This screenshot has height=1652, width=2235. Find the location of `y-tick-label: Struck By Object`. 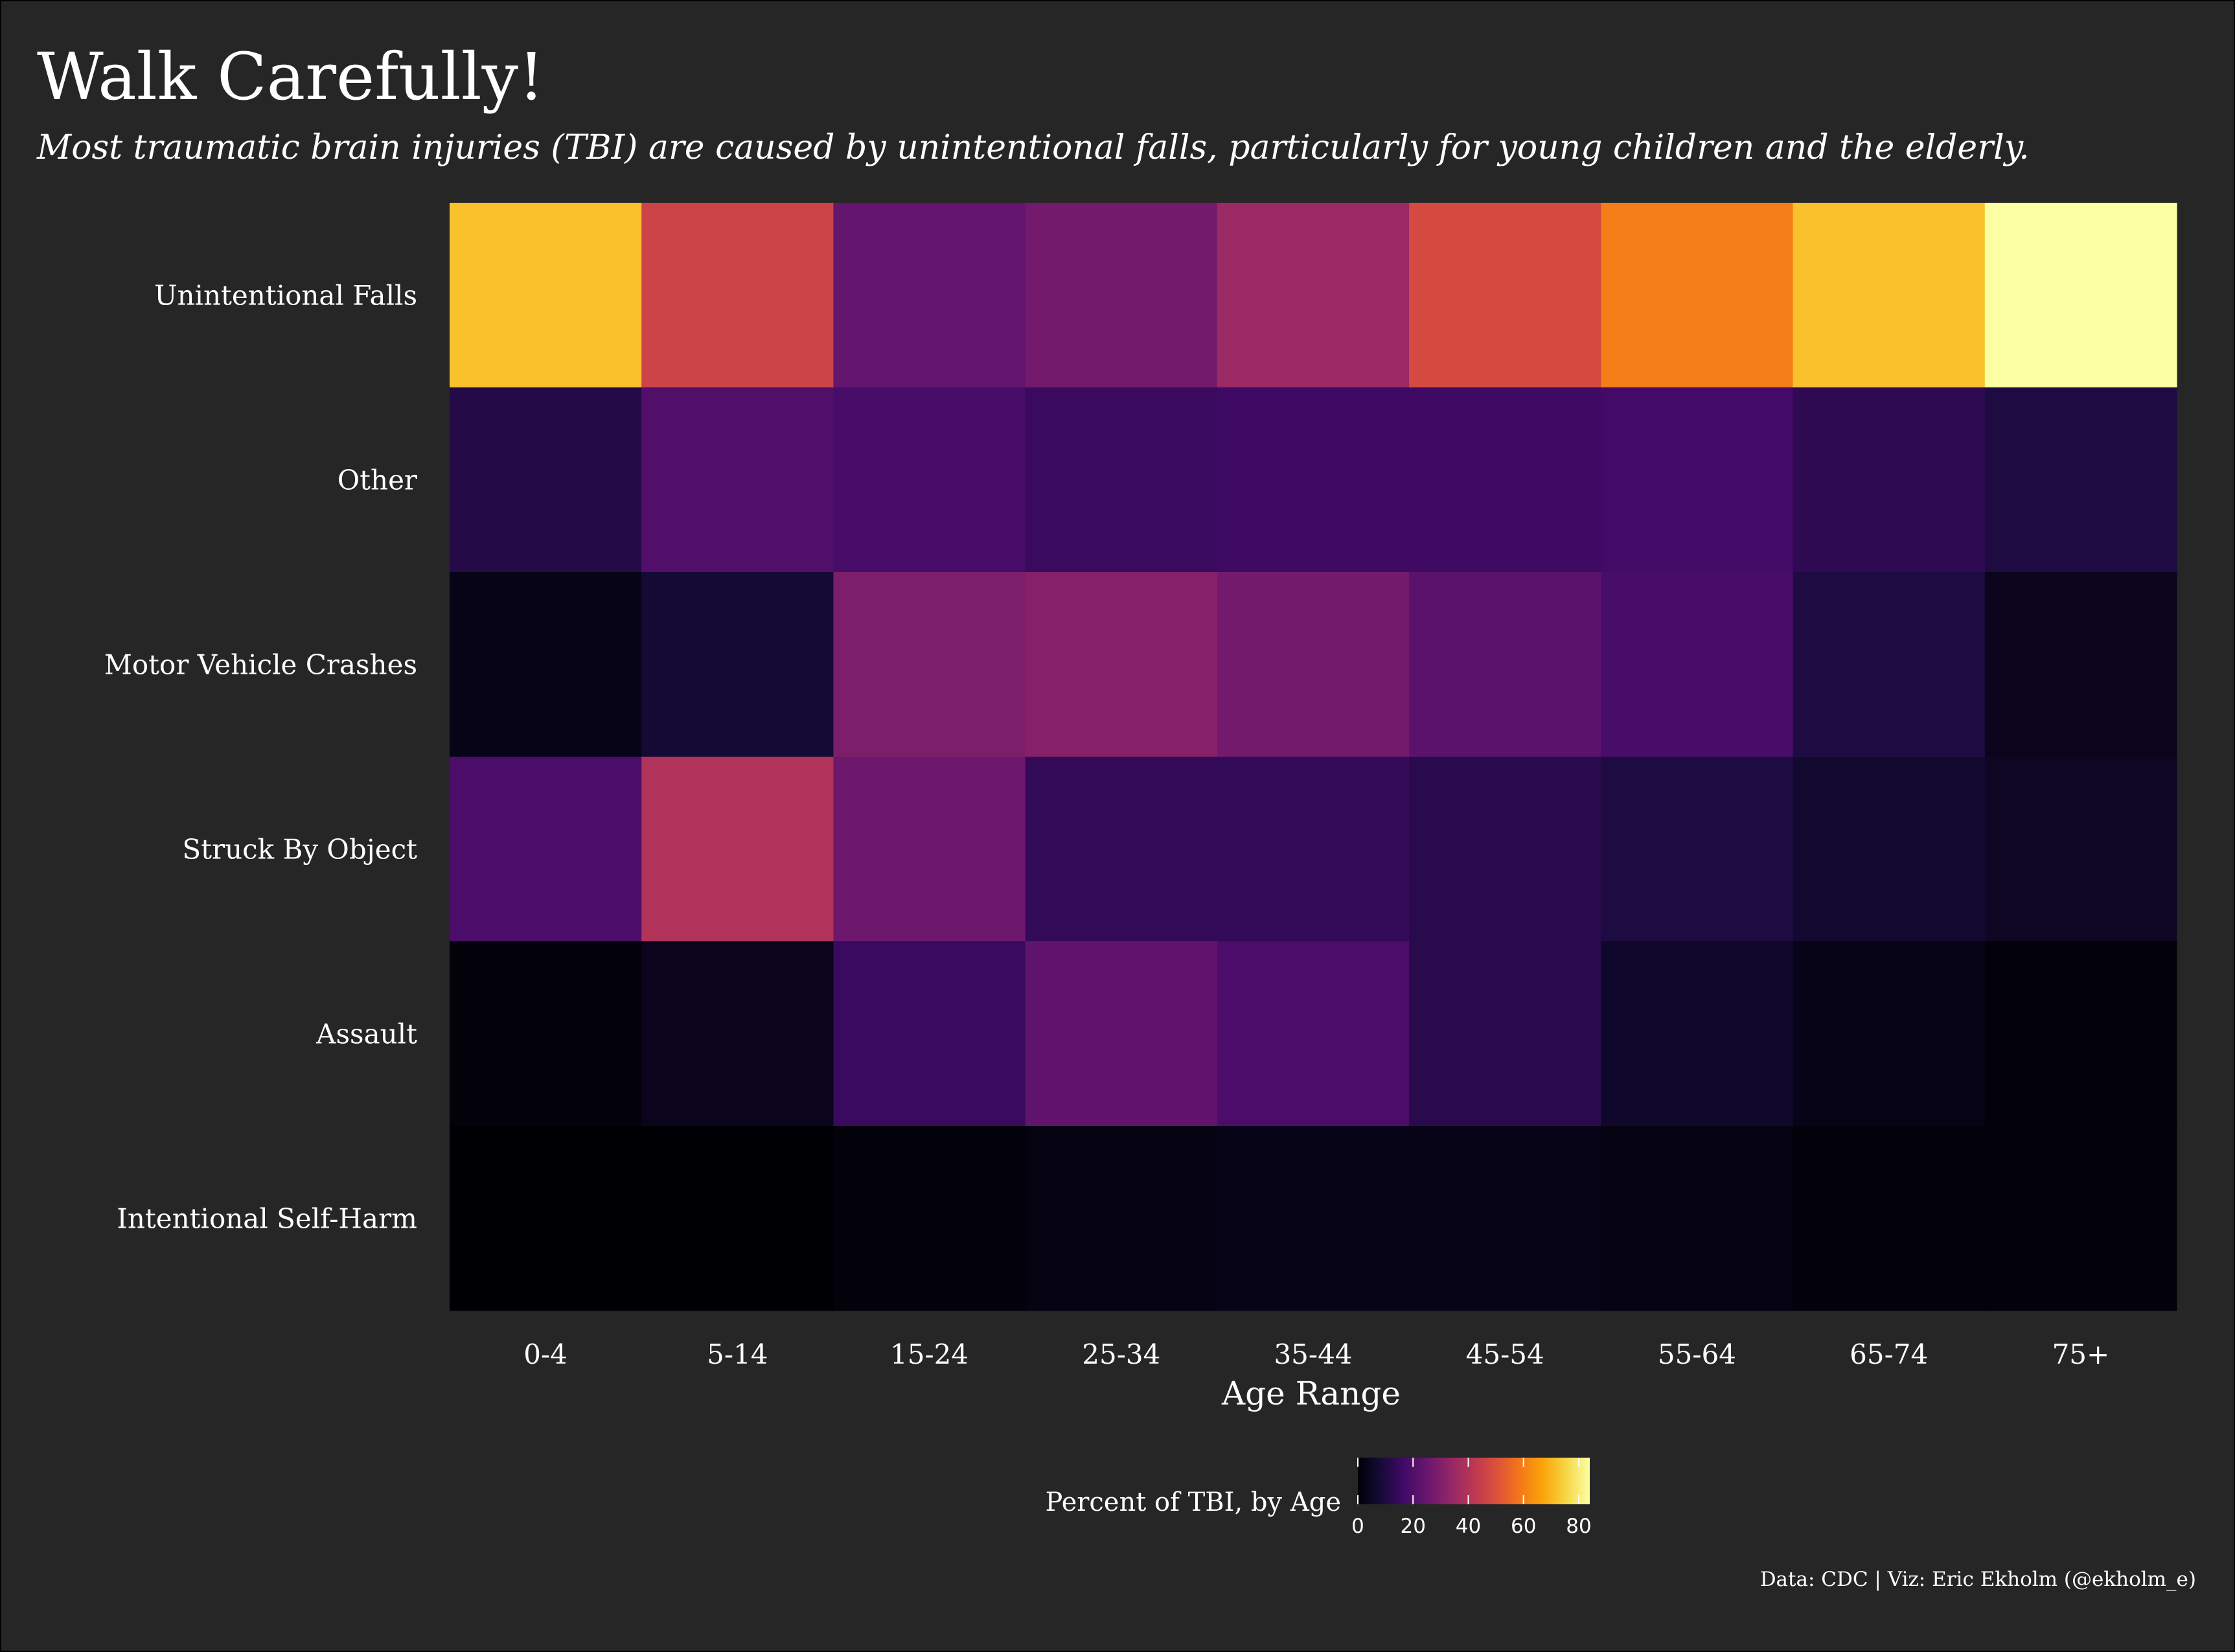

y-tick-label: Struck By Object is located at coordinates (299, 850).